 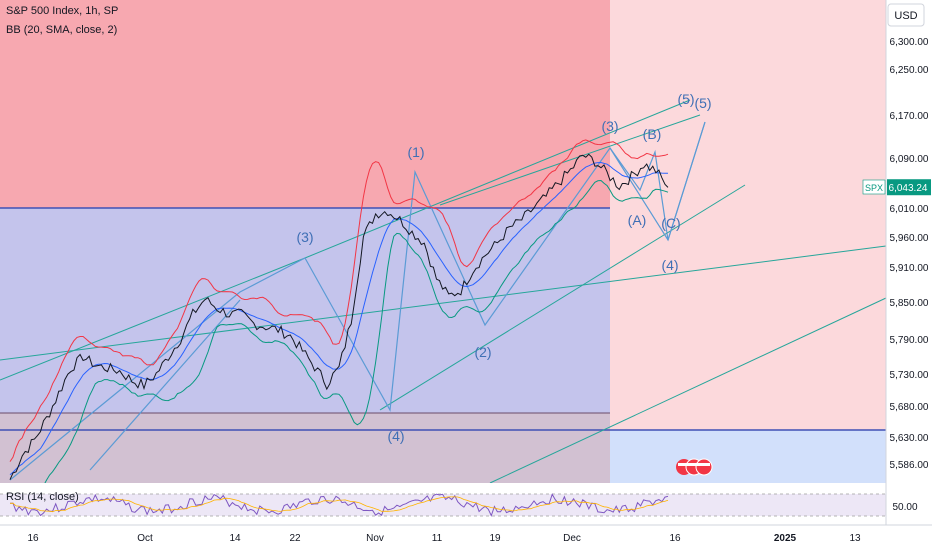 I want to click on y-tick-label: 5,730.00, so click(x=909, y=375).